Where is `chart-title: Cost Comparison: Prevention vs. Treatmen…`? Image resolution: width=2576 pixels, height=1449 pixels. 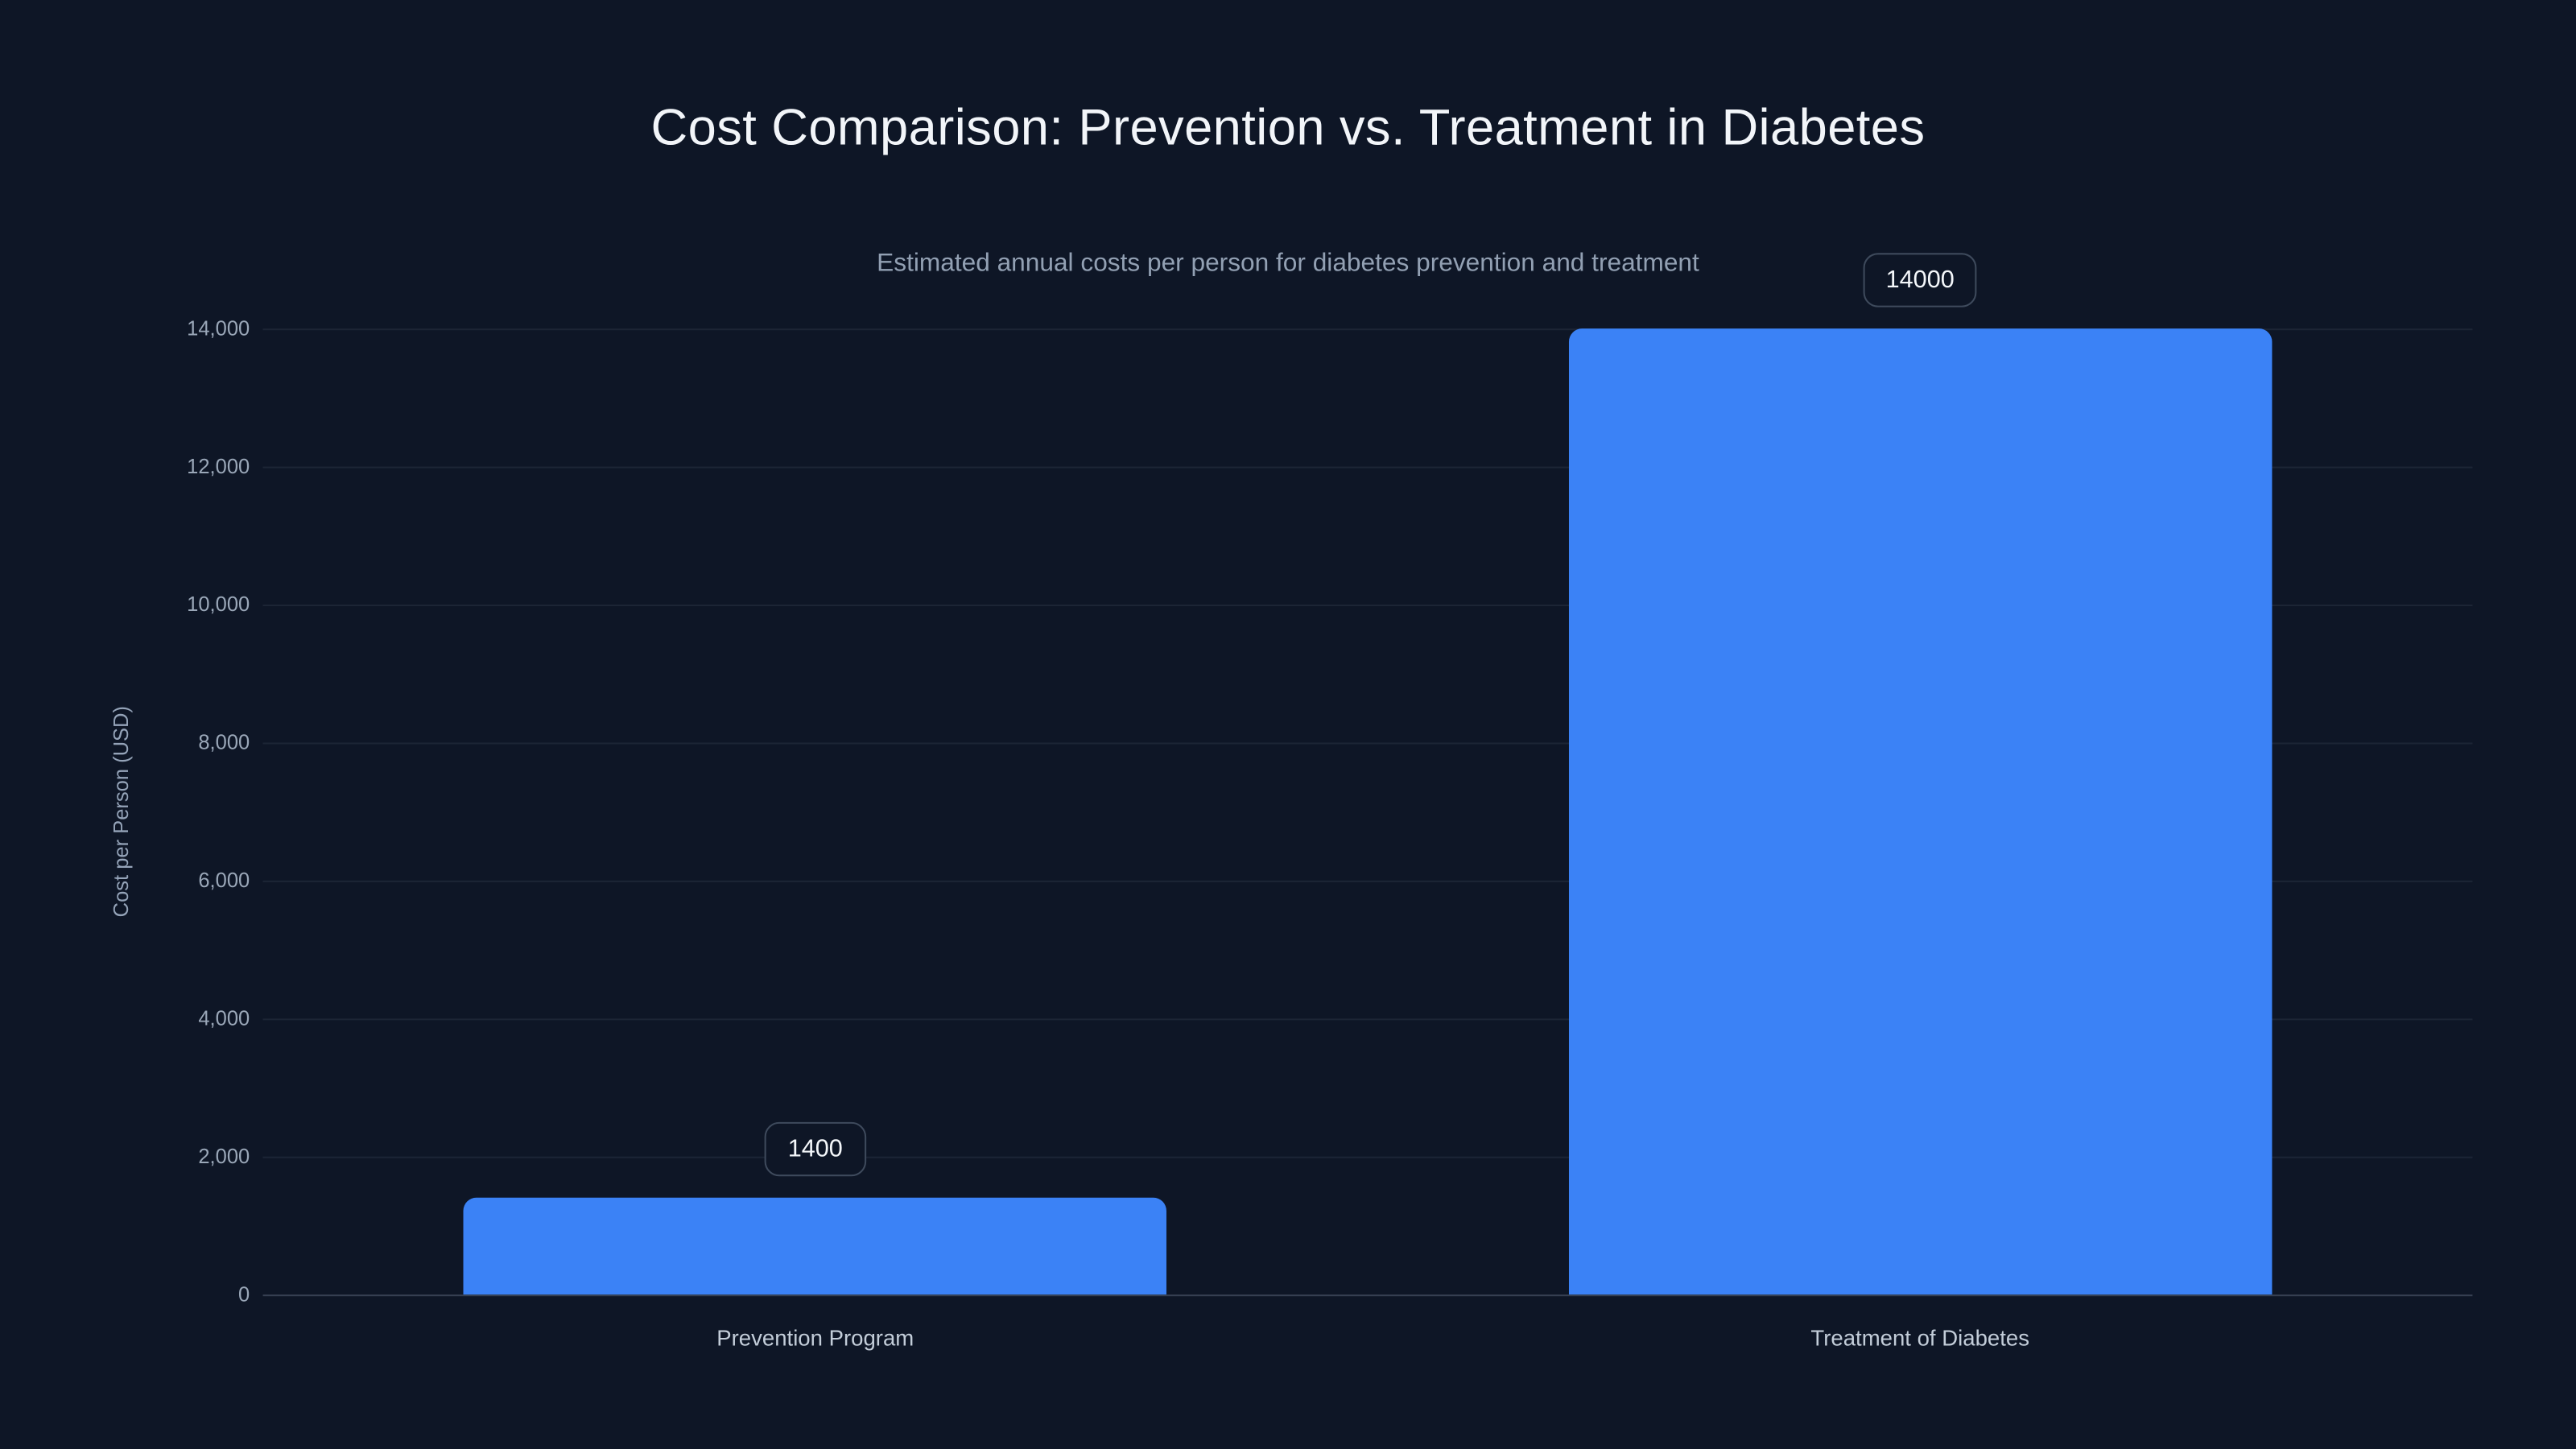 chart-title: Cost Comparison: Prevention vs. Treatmen… is located at coordinates (1288, 127).